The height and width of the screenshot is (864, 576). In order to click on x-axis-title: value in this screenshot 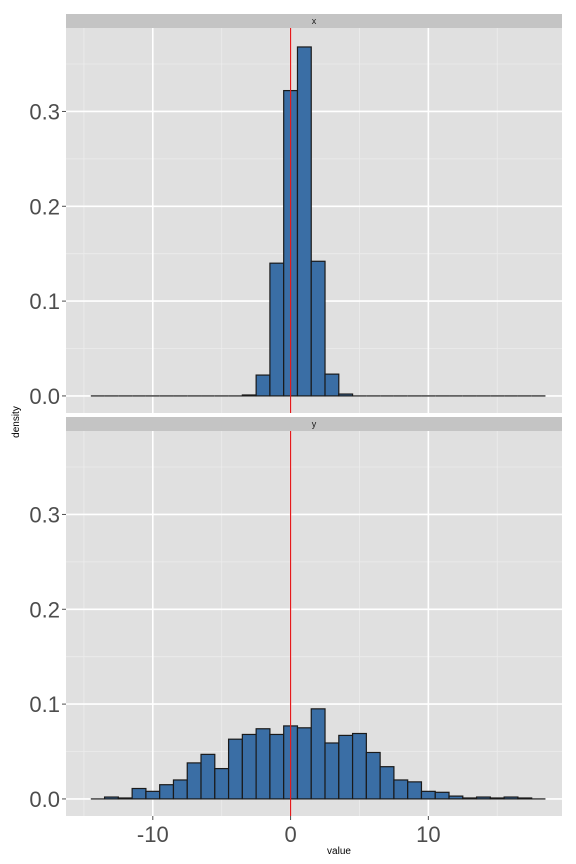, I will do `click(339, 851)`.